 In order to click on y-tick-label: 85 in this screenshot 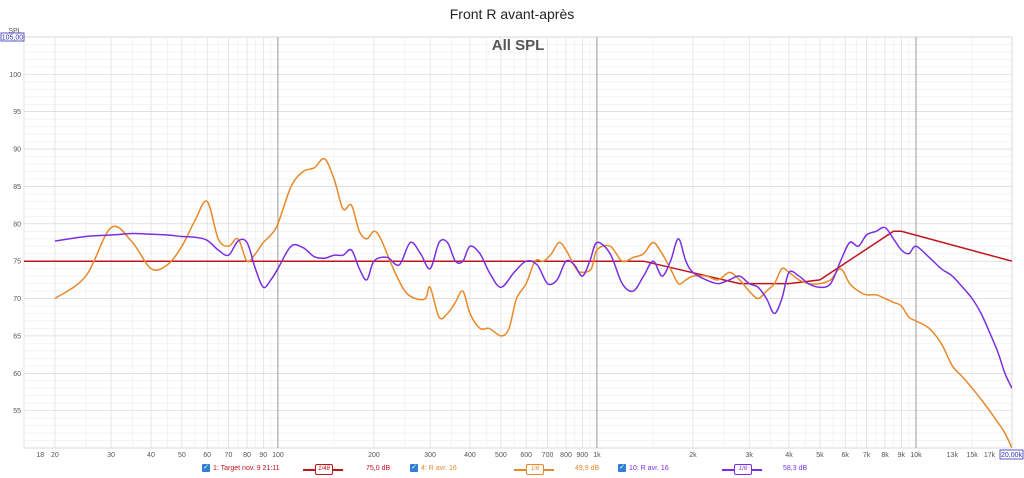, I will do `click(17, 187)`.